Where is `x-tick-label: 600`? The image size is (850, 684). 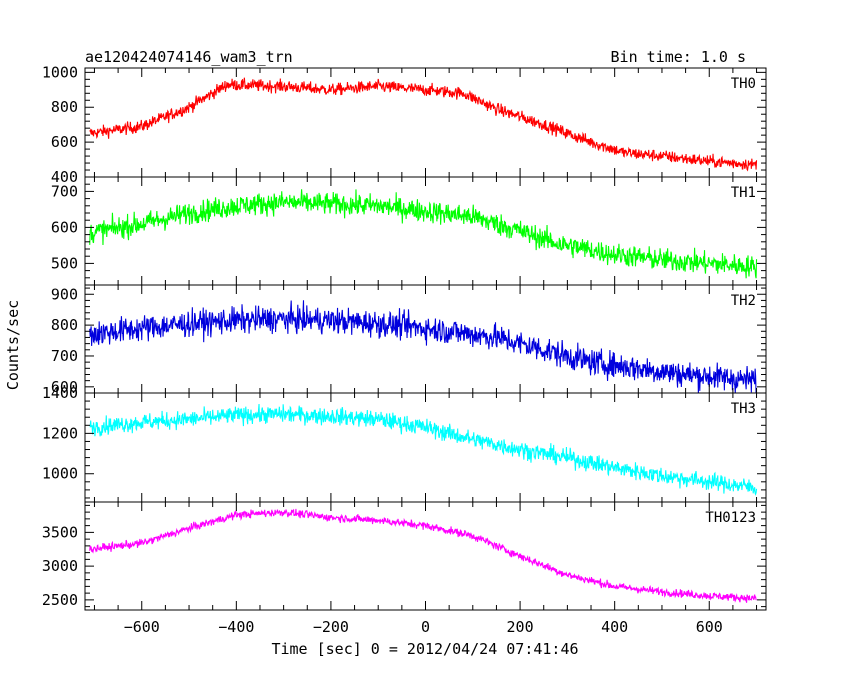
x-tick-label: 600 is located at coordinates (709, 627).